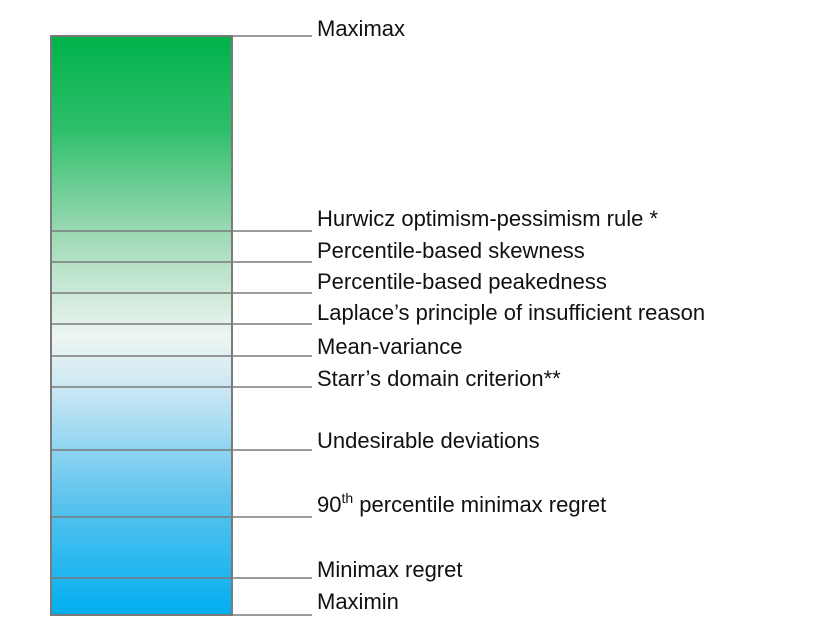  Describe the element at coordinates (361, 28) in the screenshot. I see `criterion-label: Maximax` at that location.